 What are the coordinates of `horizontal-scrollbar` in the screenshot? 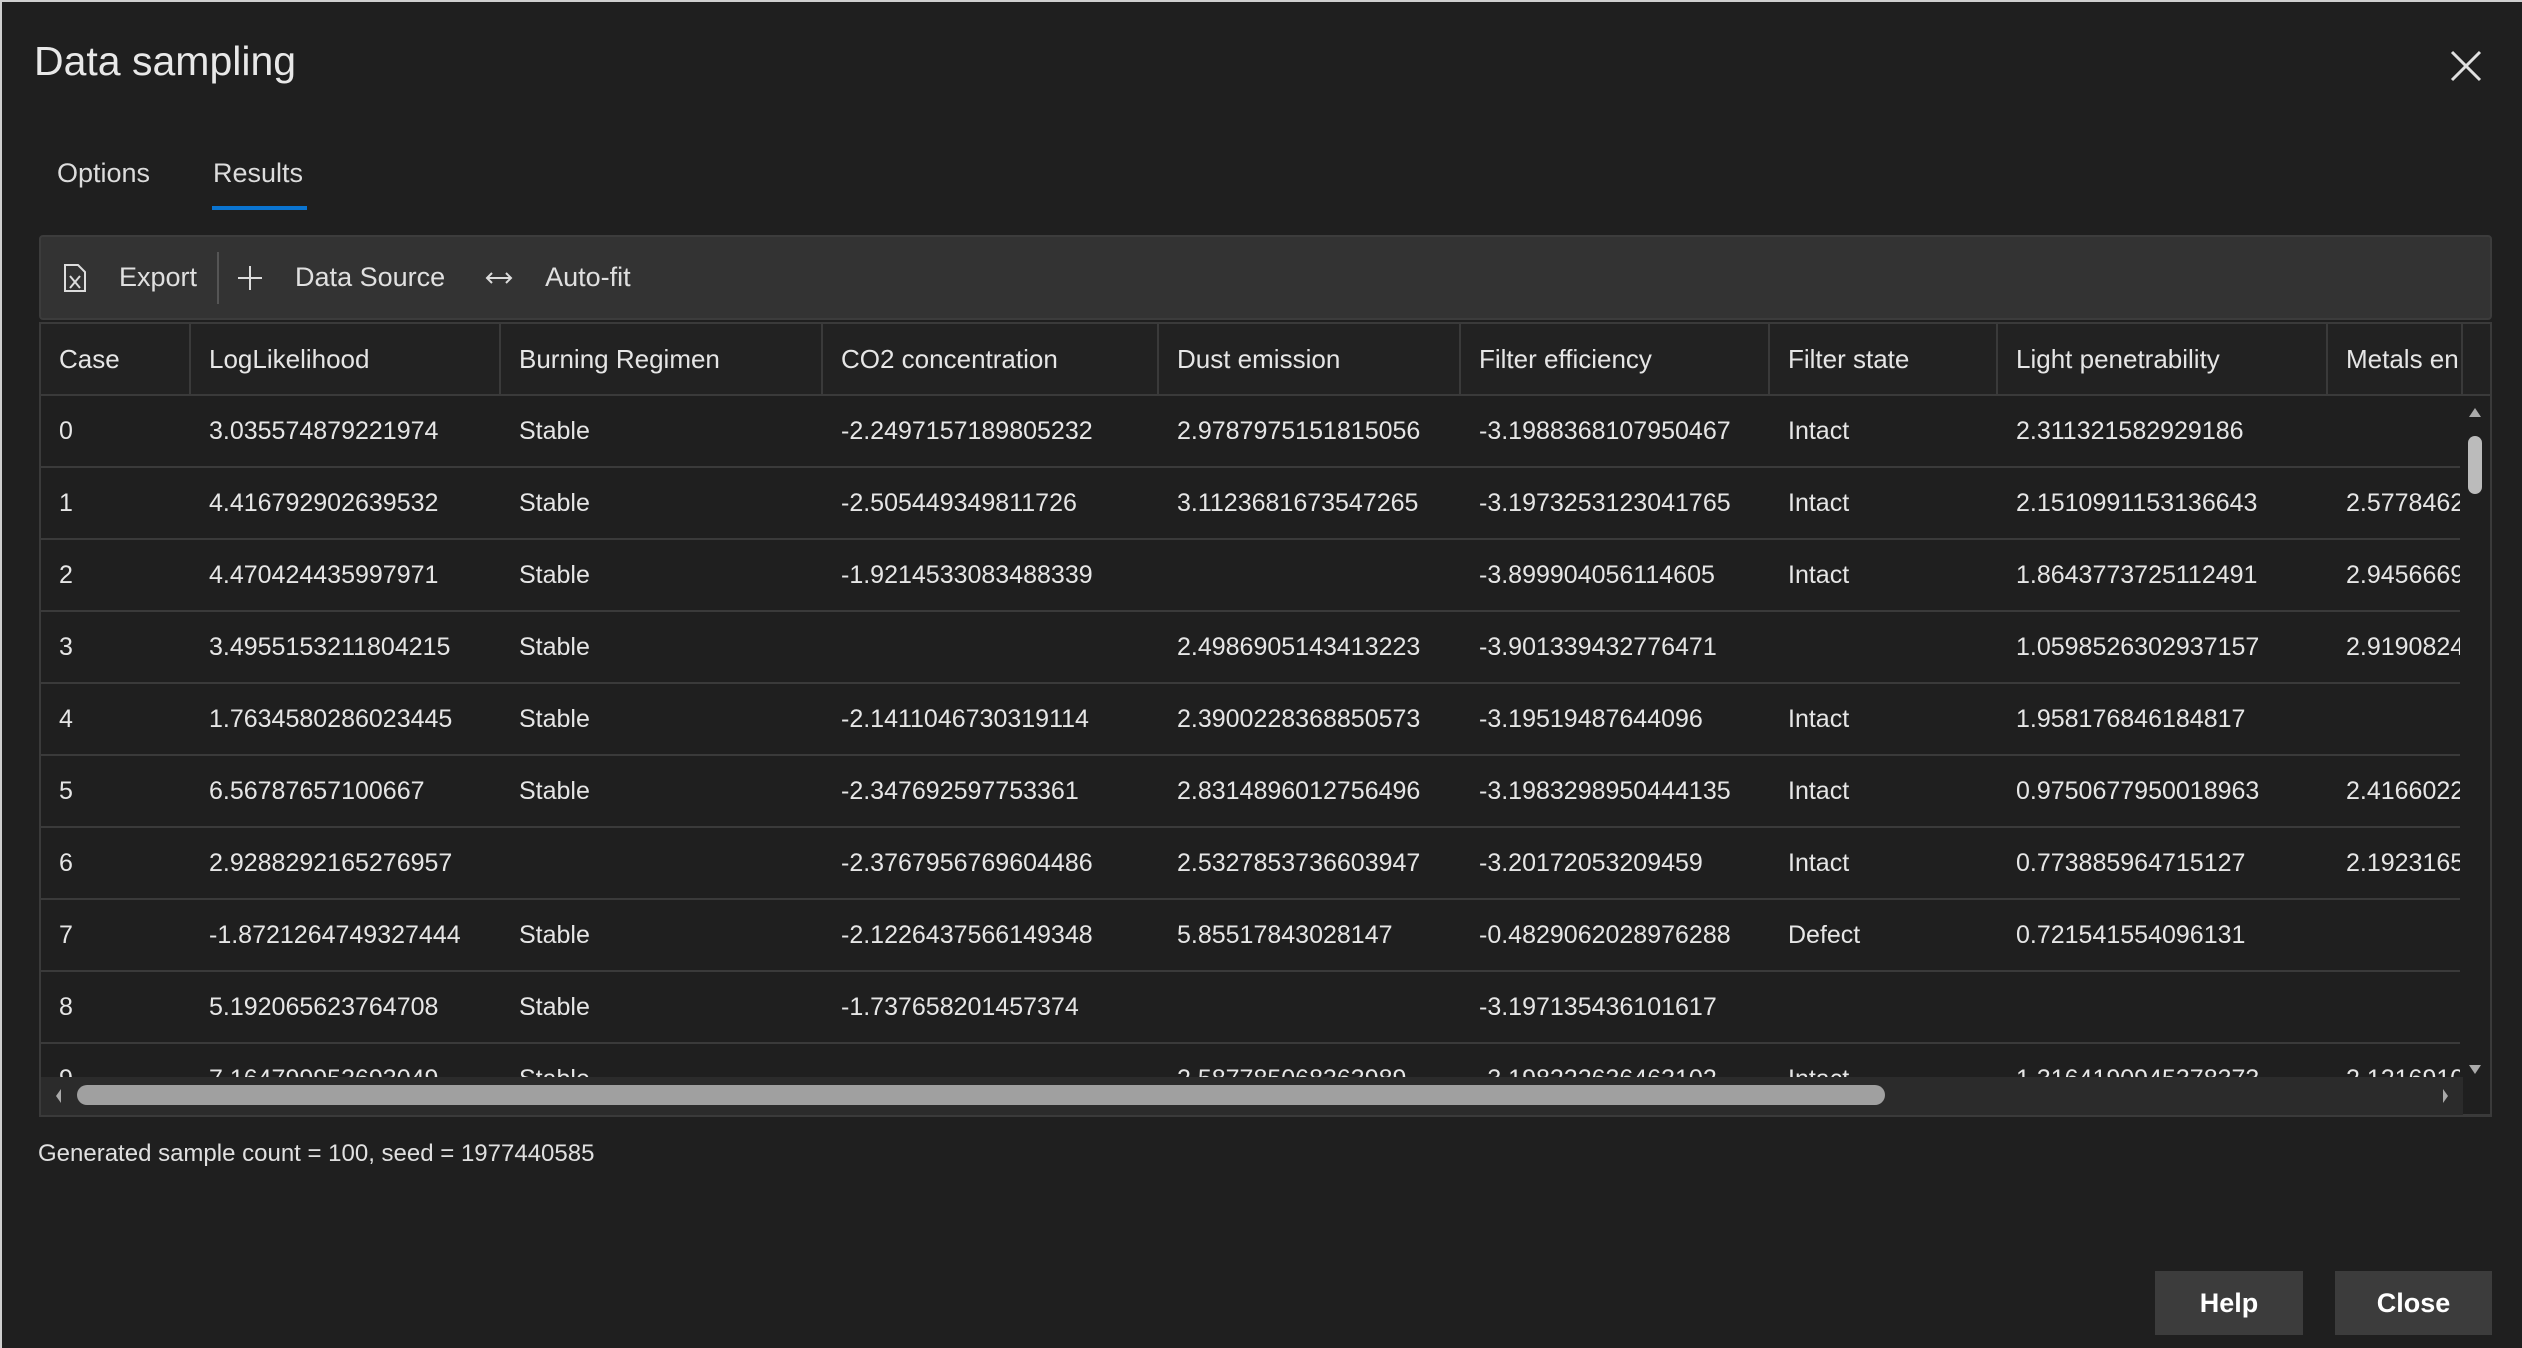 It's located at (1252, 1096).